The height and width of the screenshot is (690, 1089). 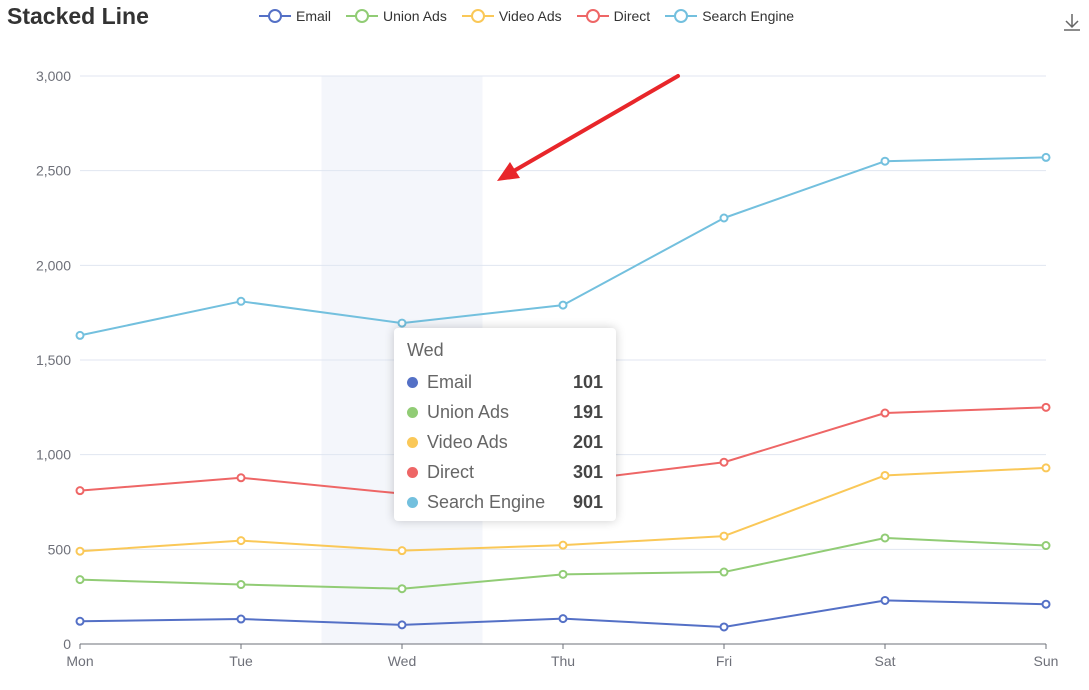 What do you see at coordinates (415, 16) in the screenshot?
I see `legend-label: Union Ads` at bounding box center [415, 16].